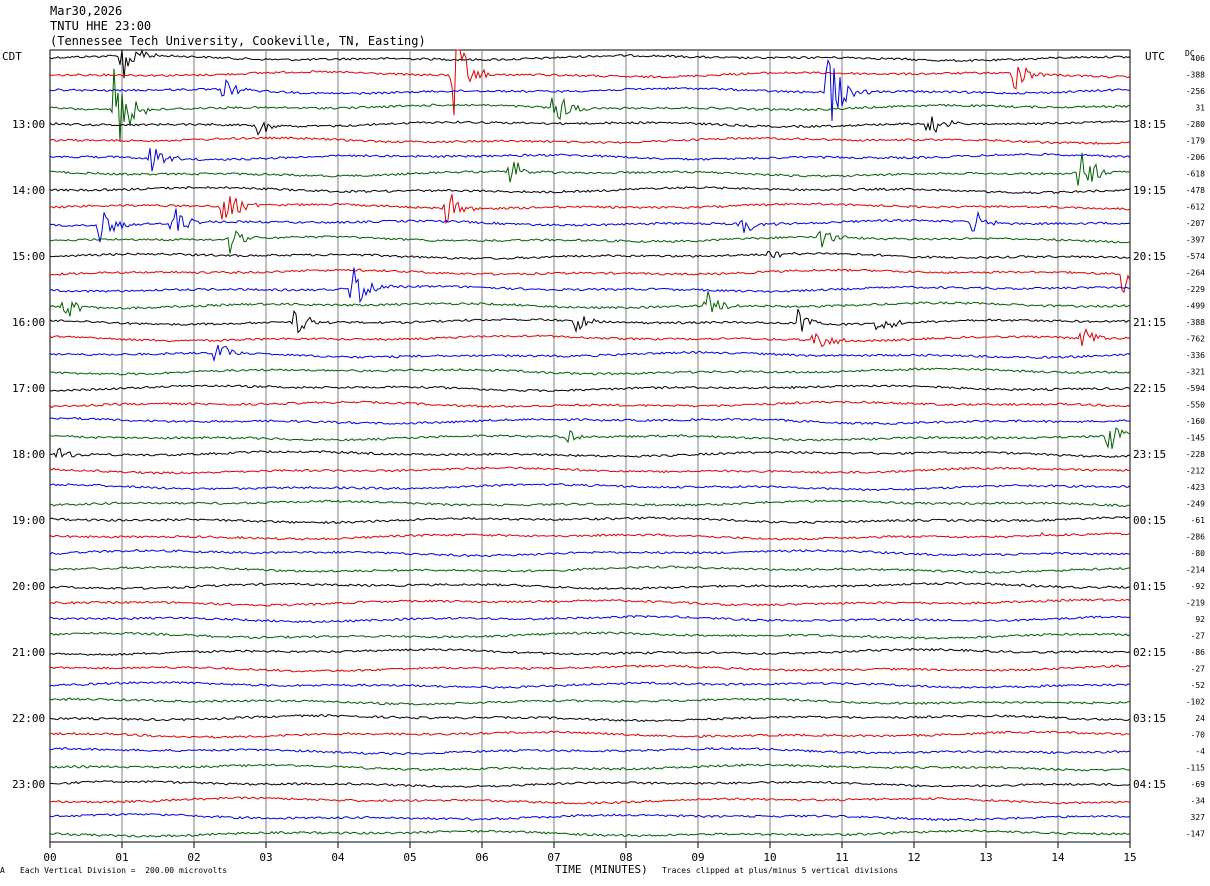 The width and height of the screenshot is (1210, 886). What do you see at coordinates (49, 857) in the screenshot?
I see `x-tick-label-00: 00` at bounding box center [49, 857].